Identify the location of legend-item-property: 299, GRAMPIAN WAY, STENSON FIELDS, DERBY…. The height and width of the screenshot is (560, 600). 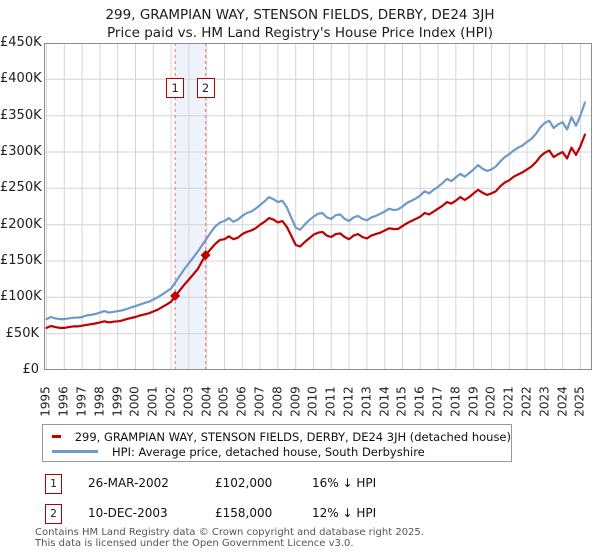
(277, 436).